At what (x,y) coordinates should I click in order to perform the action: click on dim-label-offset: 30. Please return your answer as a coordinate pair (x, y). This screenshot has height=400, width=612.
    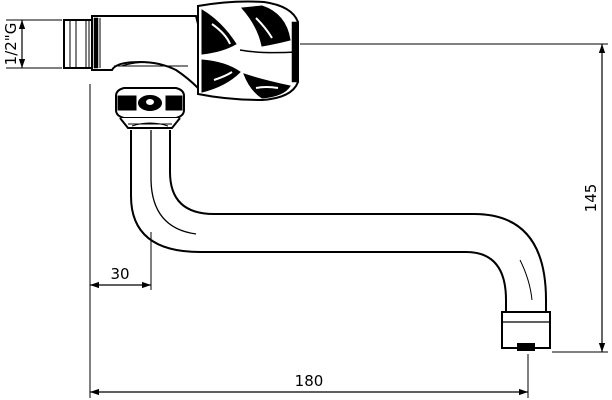
    Looking at the image, I should click on (119, 274).